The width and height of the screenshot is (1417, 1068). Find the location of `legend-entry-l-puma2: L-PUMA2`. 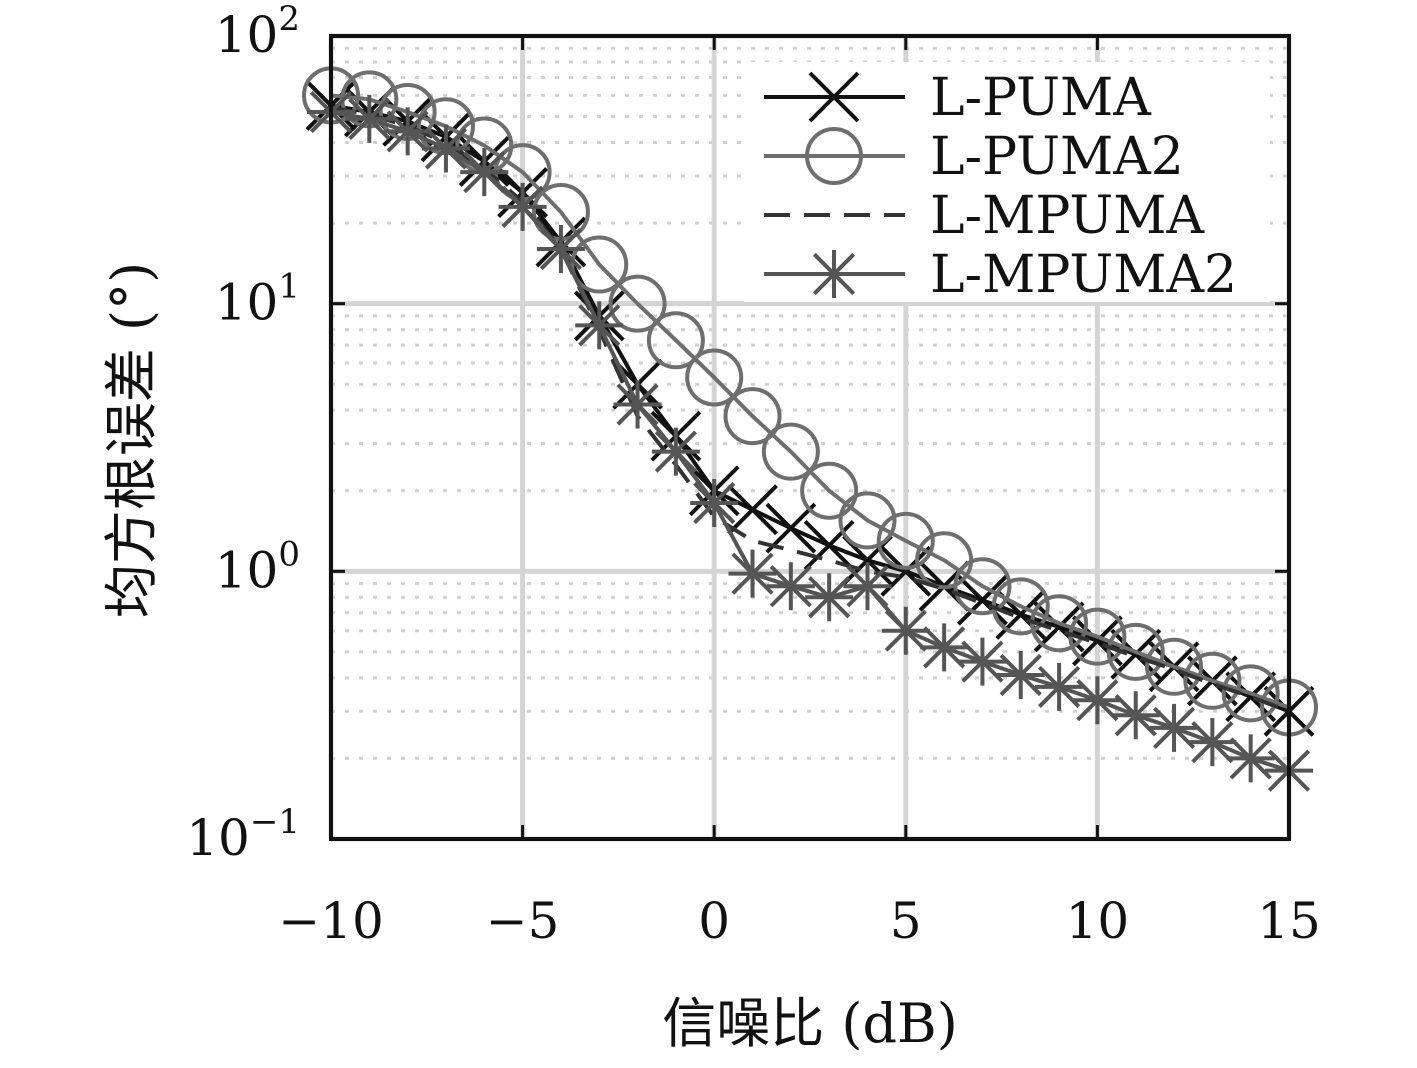

legend-entry-l-puma2: L-PUMA2 is located at coordinates (974, 157).